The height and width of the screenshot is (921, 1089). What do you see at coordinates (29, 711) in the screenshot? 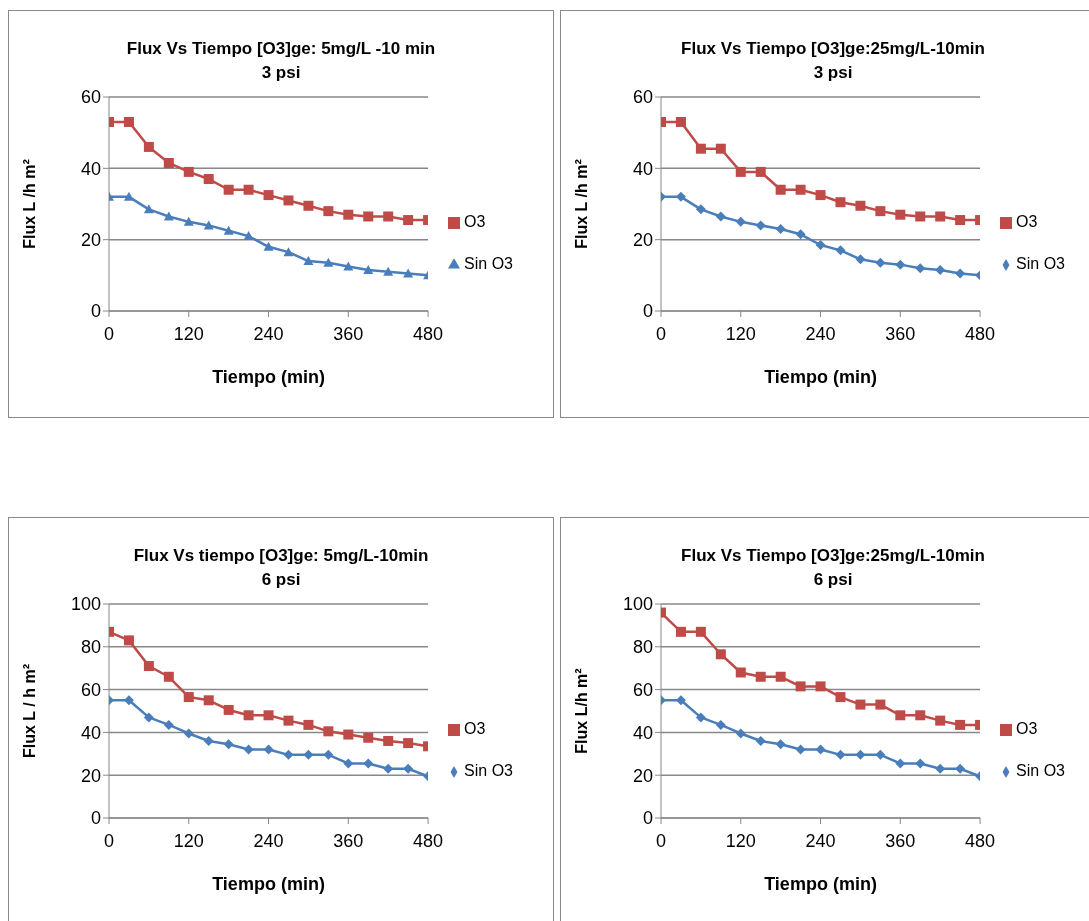
I see `y-axis-title: Flux L / h m²` at bounding box center [29, 711].